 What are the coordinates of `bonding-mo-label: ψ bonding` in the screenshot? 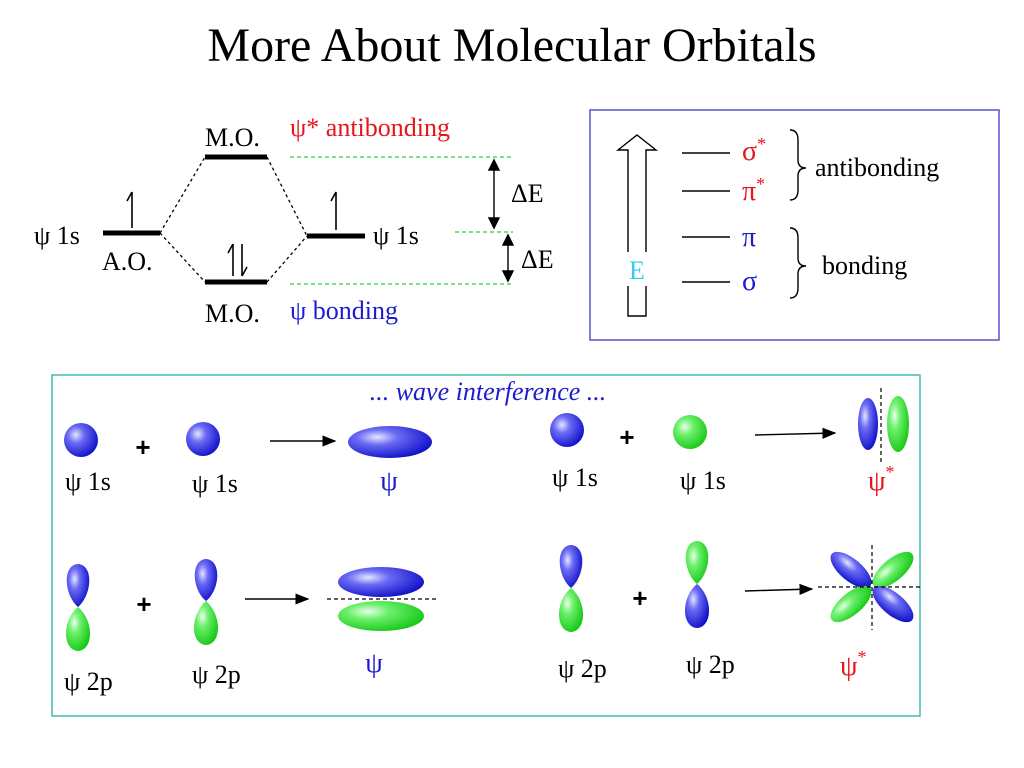 It's located at (344, 310).